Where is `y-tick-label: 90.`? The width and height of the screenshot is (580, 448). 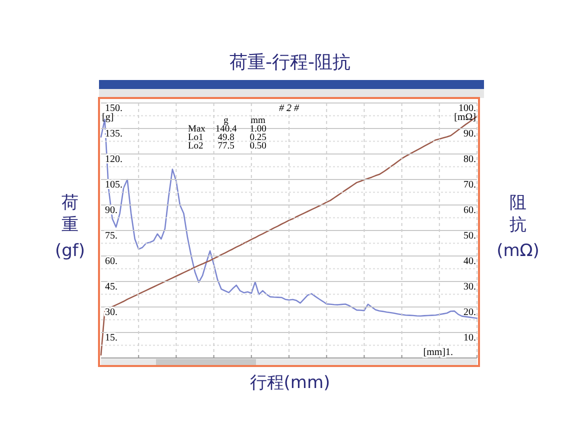
y-tick-label: 90. is located at coordinates (111, 210).